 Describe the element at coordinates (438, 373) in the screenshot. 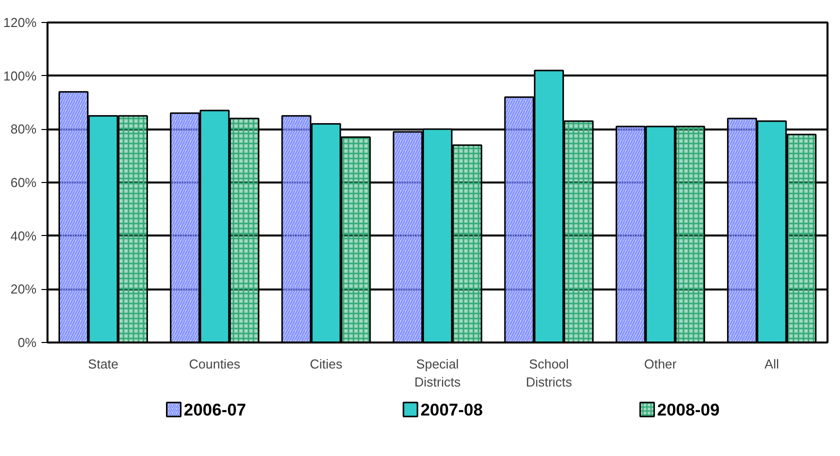

I see `x-tick-label: Special Districts` at that location.